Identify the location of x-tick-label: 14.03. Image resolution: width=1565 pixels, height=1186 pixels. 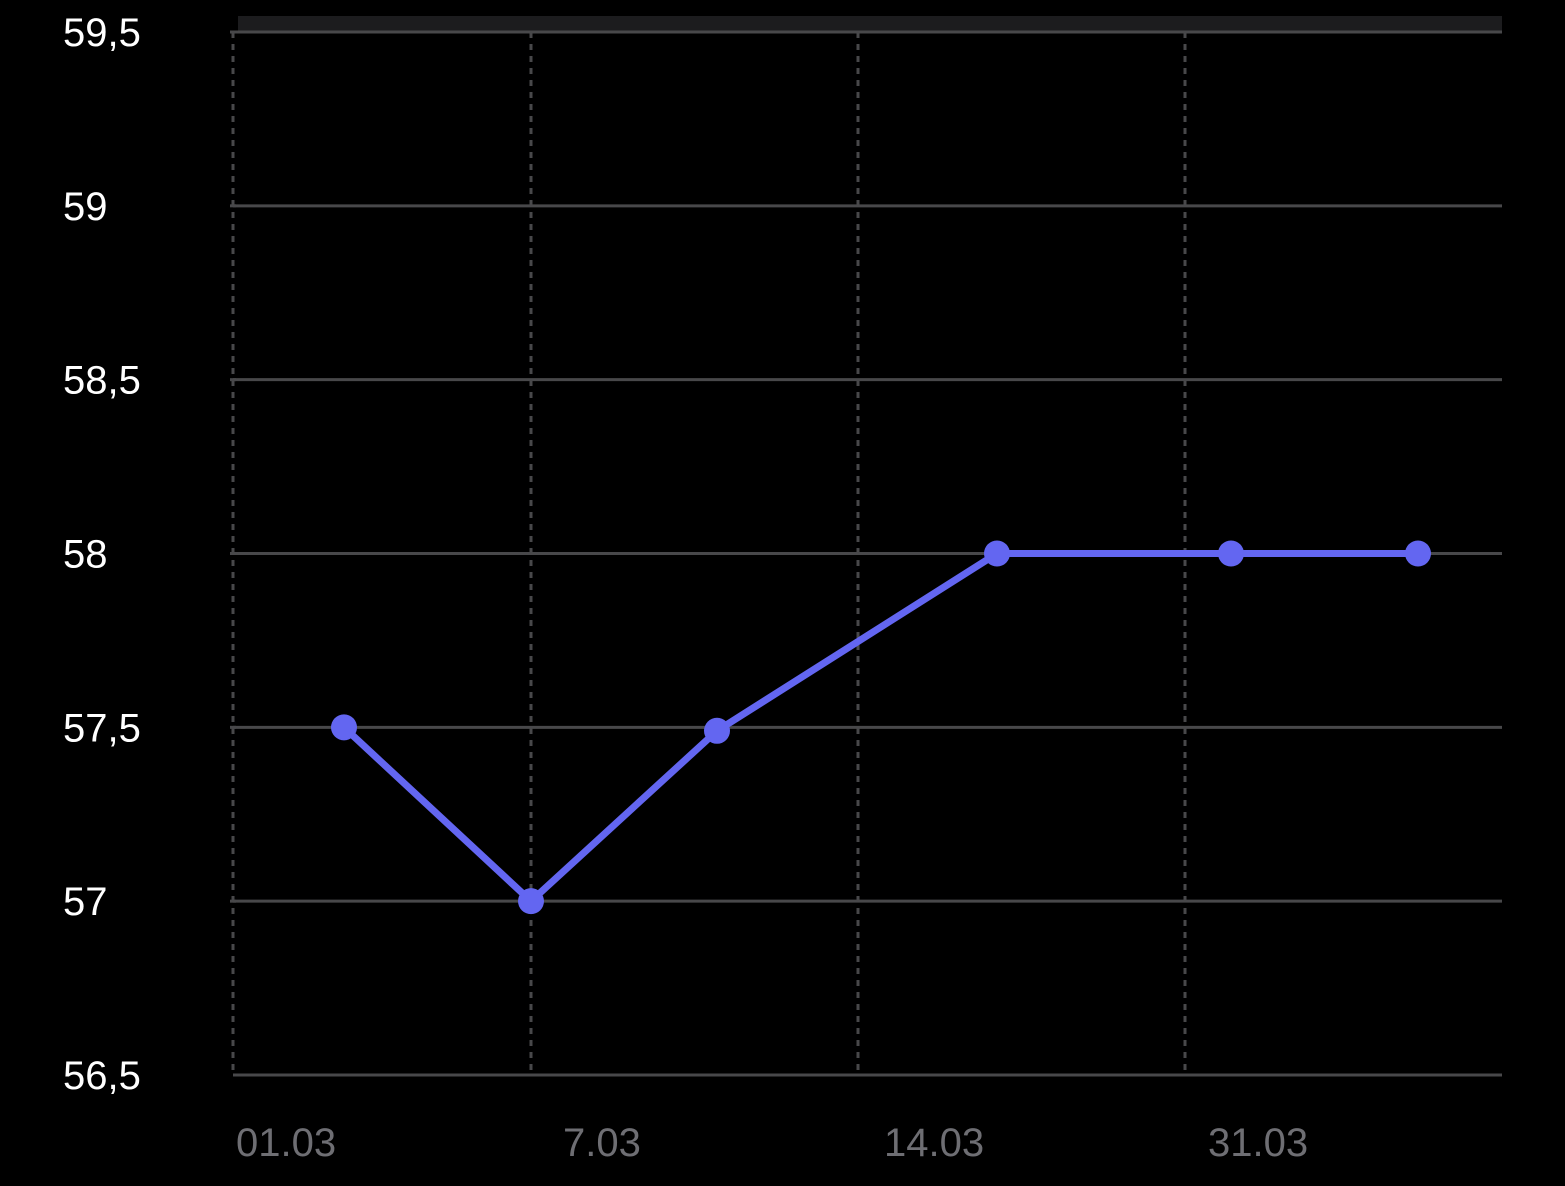
(934, 1143).